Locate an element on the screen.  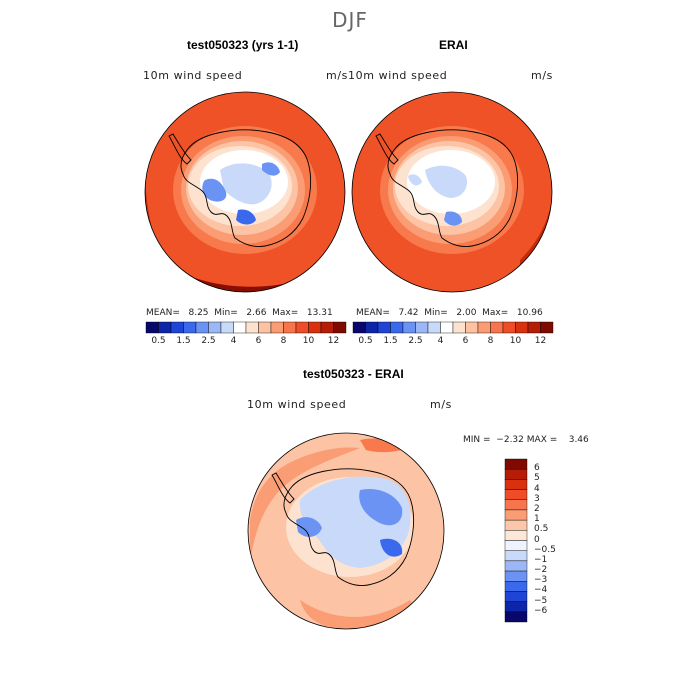
model-min-value: 2.66 is located at coordinates (256, 313).